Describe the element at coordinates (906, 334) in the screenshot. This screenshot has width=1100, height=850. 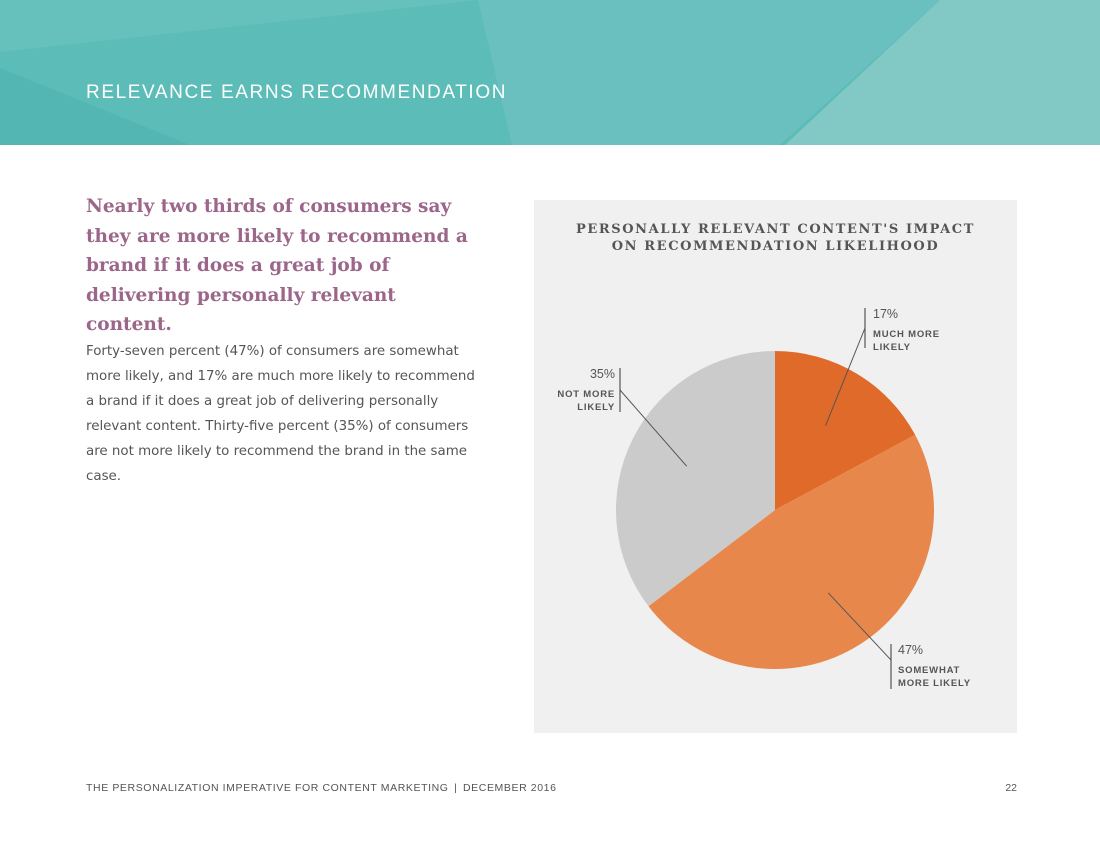
I see `slice-category-label-1-line-1: MUCH MORE` at that location.